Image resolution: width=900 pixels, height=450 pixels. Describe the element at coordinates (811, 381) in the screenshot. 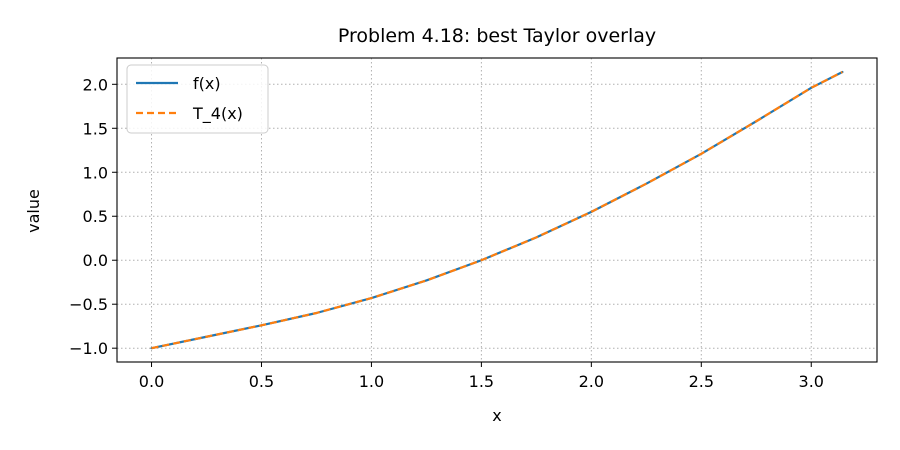

I see `x-tick-label: 3.0` at that location.